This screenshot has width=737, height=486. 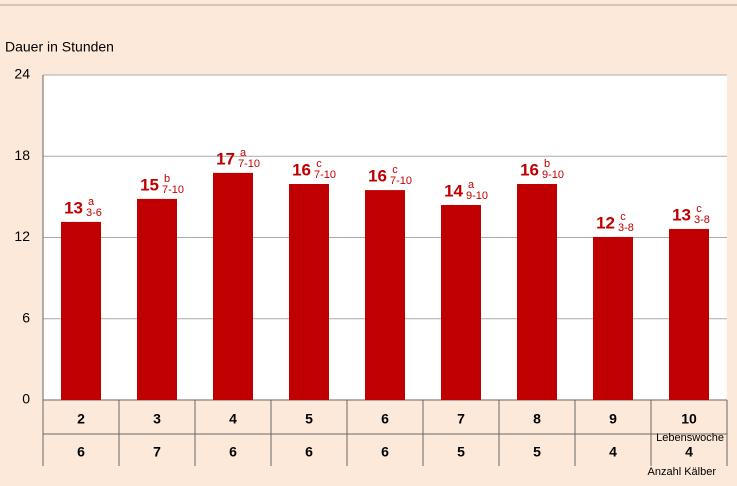 What do you see at coordinates (605, 222) in the screenshot?
I see `value-label: 12` at bounding box center [605, 222].